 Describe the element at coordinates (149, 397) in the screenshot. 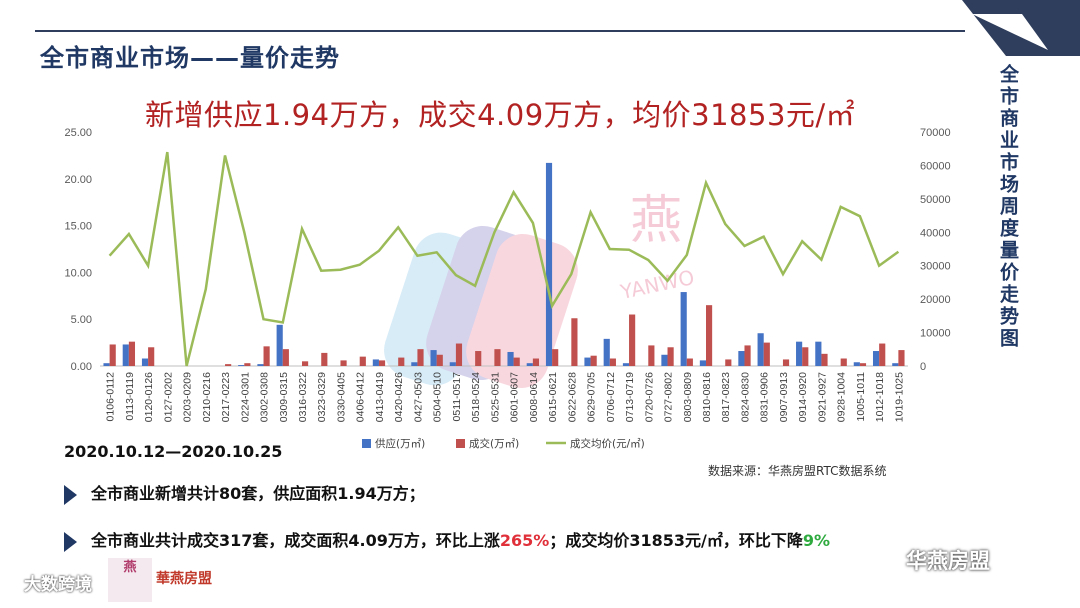

I see `x-tick-label: 0120-0126` at that location.